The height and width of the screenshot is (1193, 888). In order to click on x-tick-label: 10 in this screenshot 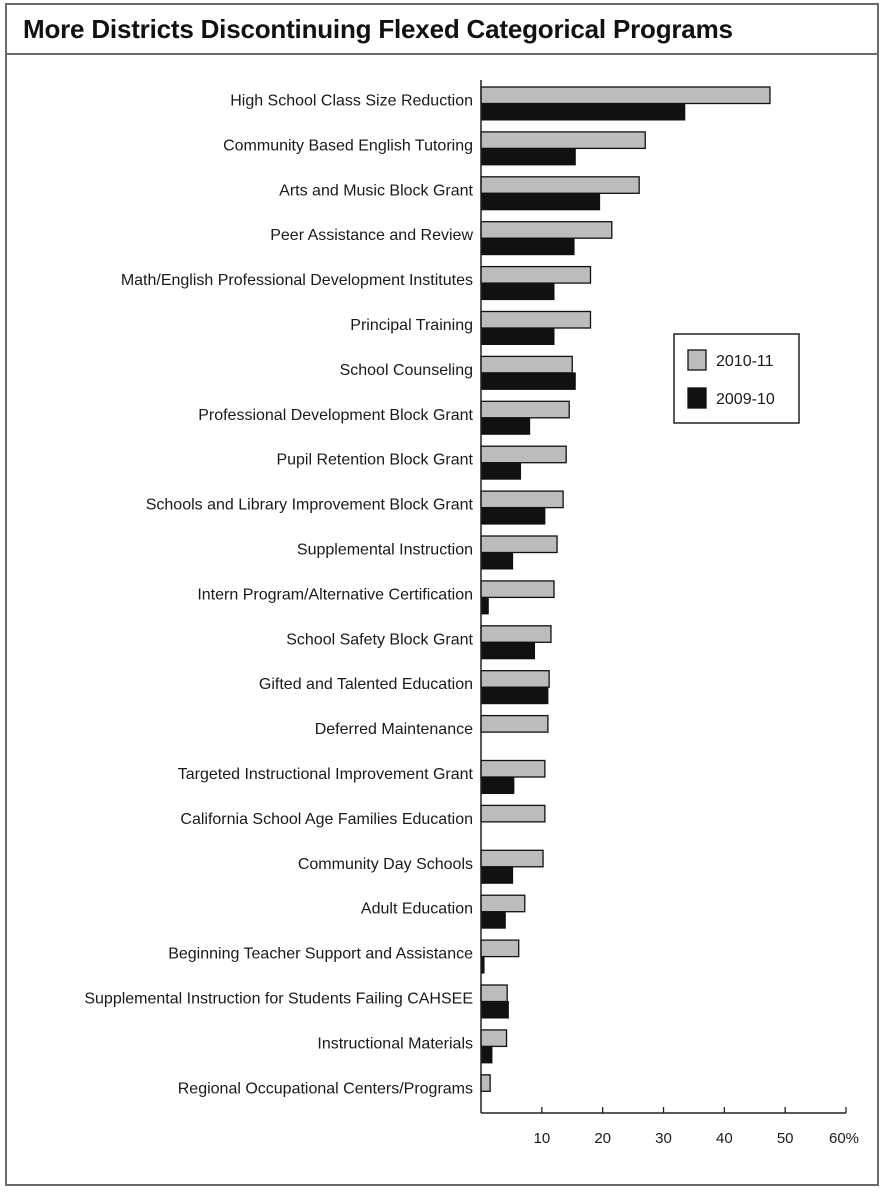, I will do `click(541, 1138)`.